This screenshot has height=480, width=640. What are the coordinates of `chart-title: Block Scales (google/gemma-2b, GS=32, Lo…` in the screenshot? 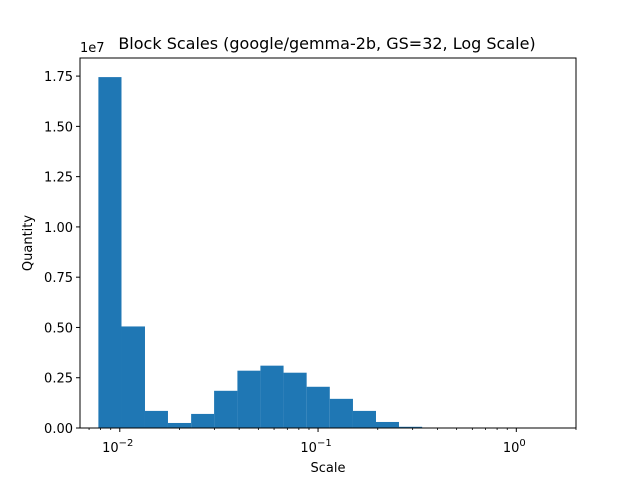 It's located at (326, 43).